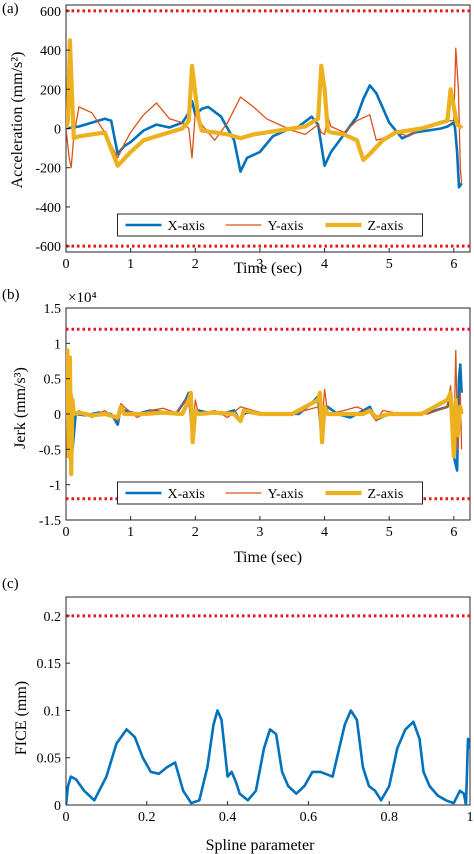 The height and width of the screenshot is (854, 474). I want to click on panel-b-series-z, so click(265, 412).